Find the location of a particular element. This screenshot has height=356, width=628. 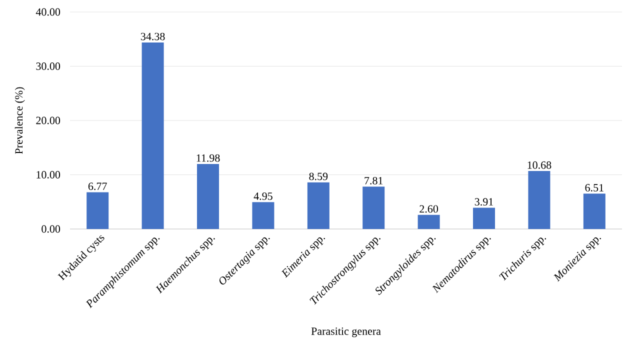

data-label: 10.68 is located at coordinates (540, 165).